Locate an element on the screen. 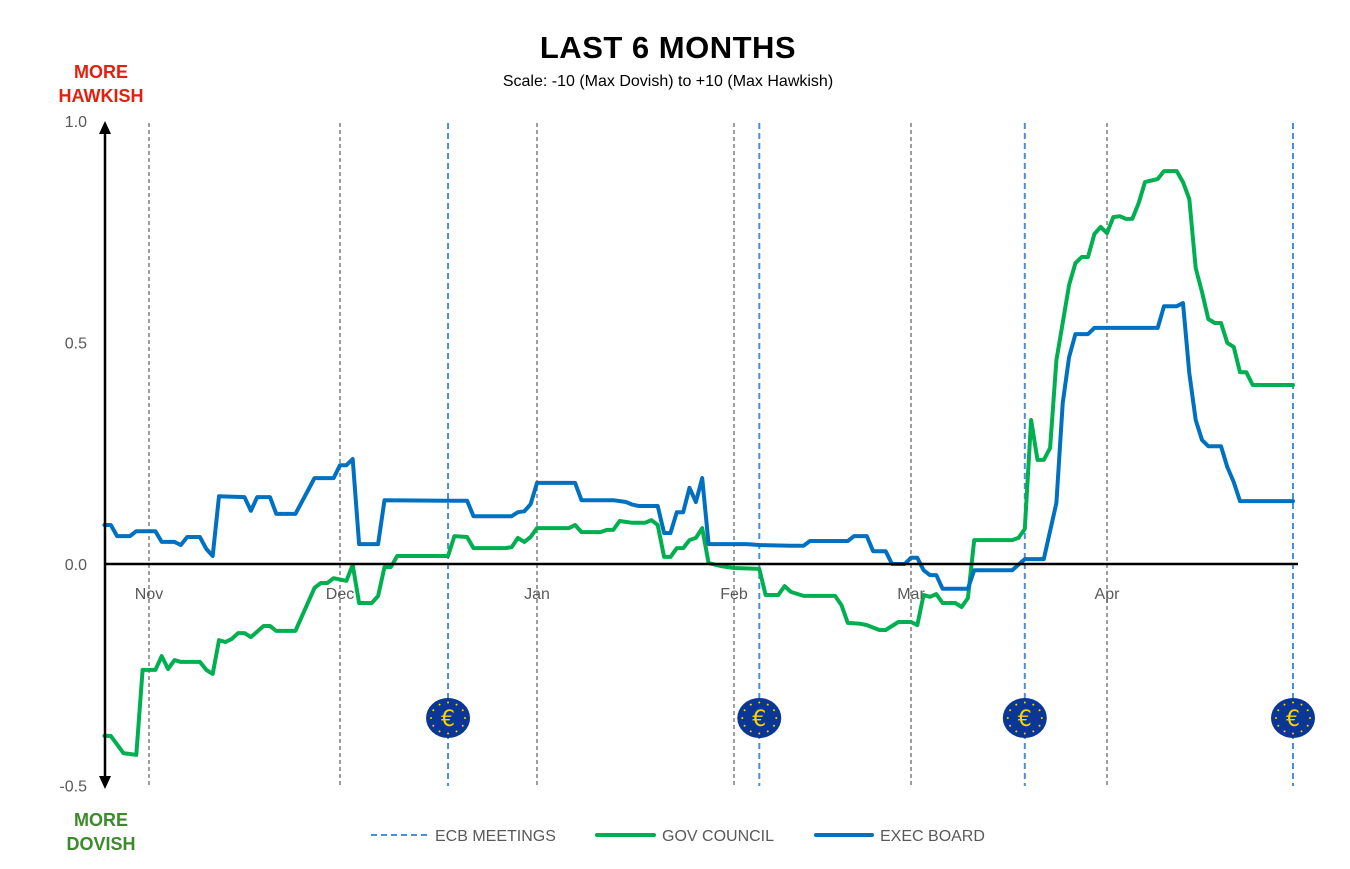 The height and width of the screenshot is (869, 1350). hawkish-line-1: MORE is located at coordinates (101, 72).